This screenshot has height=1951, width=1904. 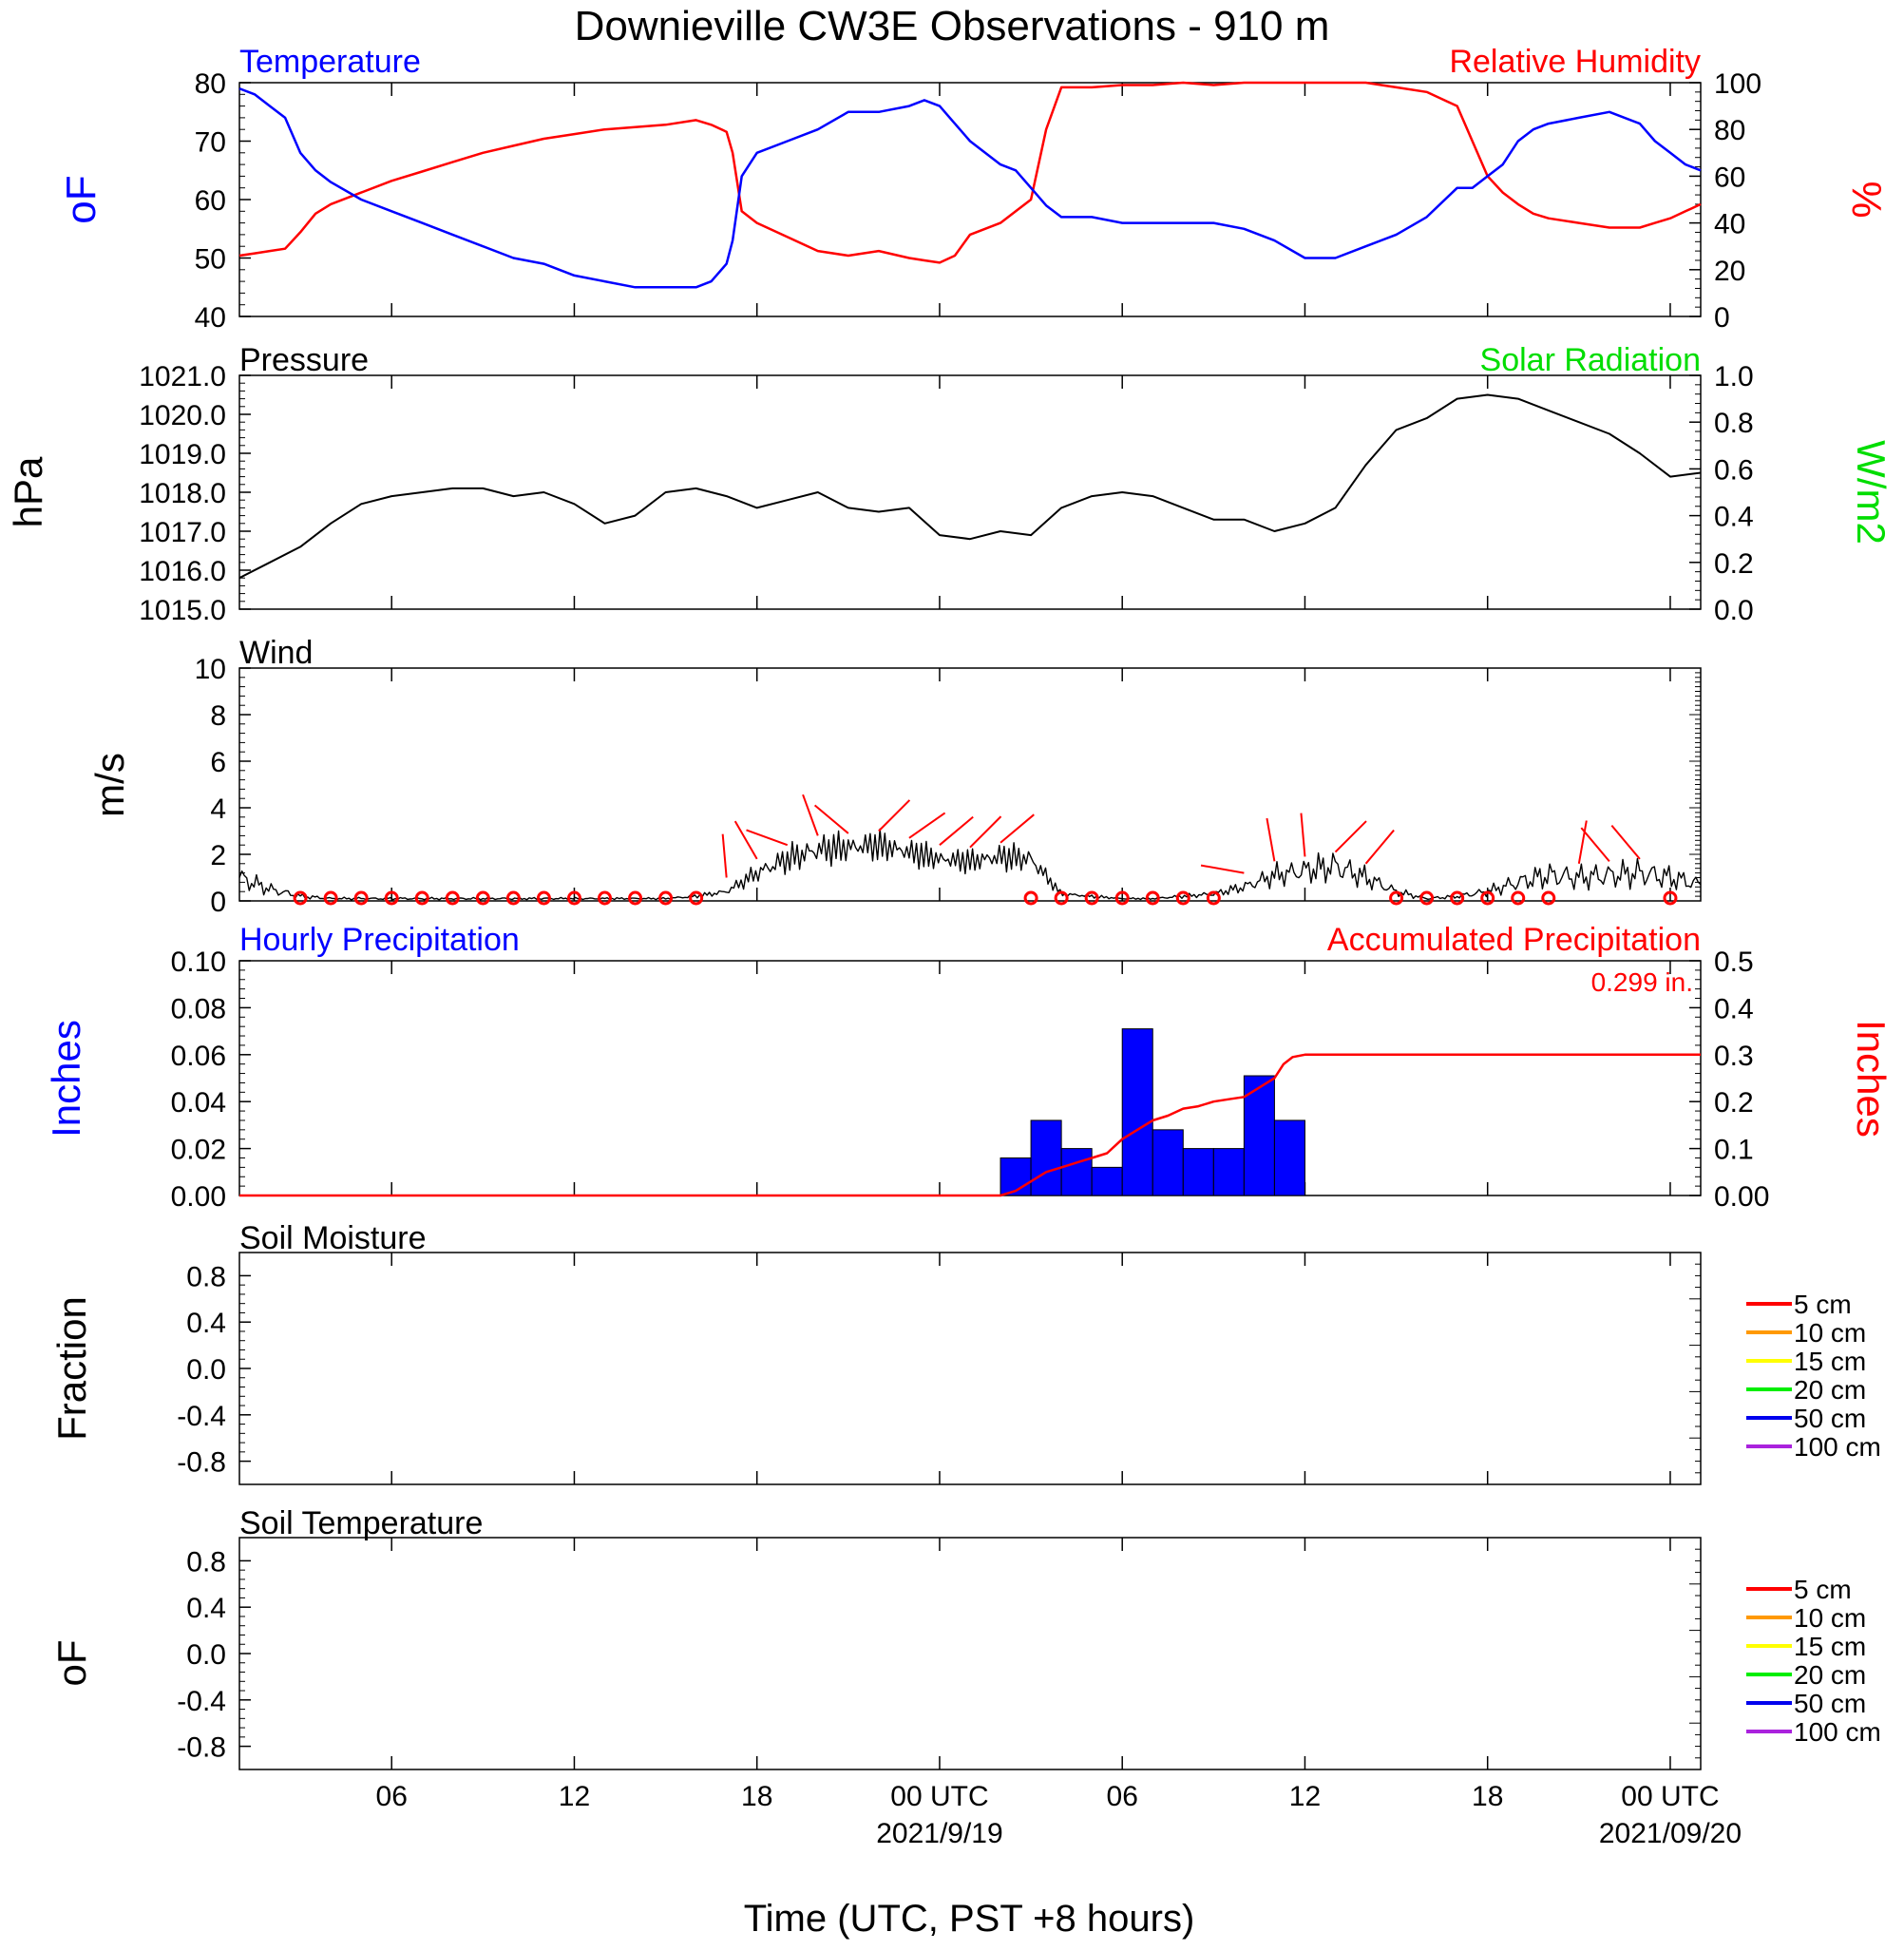 I want to click on temperature-title: Temperature, so click(x=330, y=62).